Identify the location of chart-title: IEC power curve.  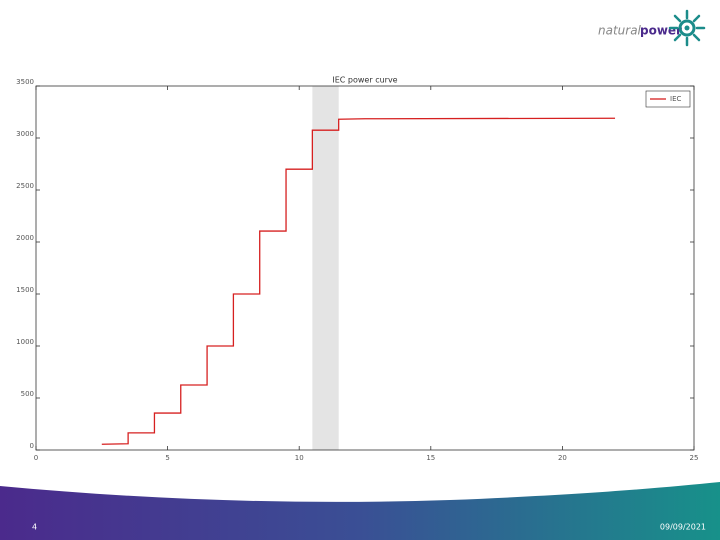
(364, 80).